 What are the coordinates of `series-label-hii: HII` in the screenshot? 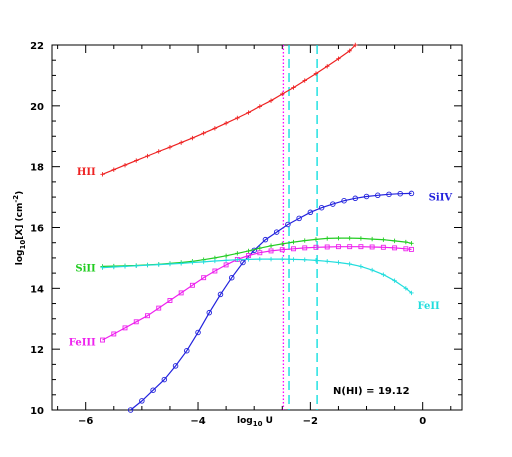 It's located at (86, 172).